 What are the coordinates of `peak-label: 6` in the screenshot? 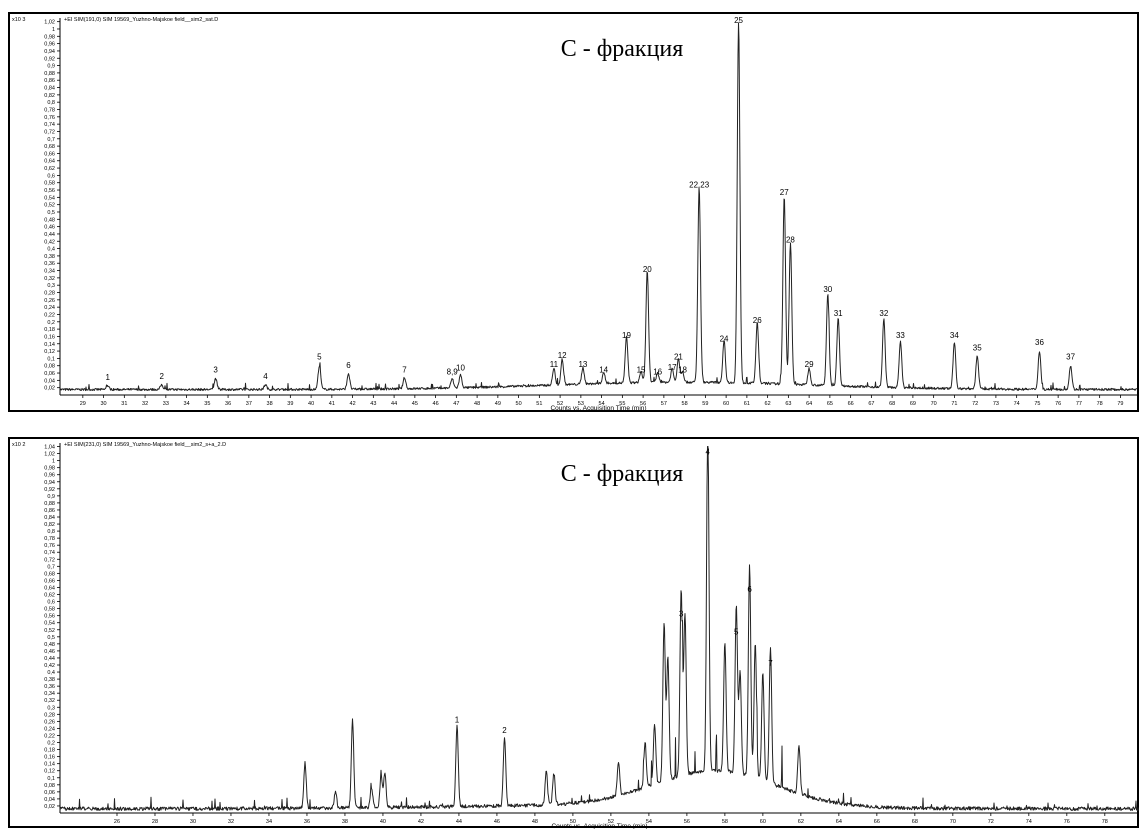 It's located at (749, 589).